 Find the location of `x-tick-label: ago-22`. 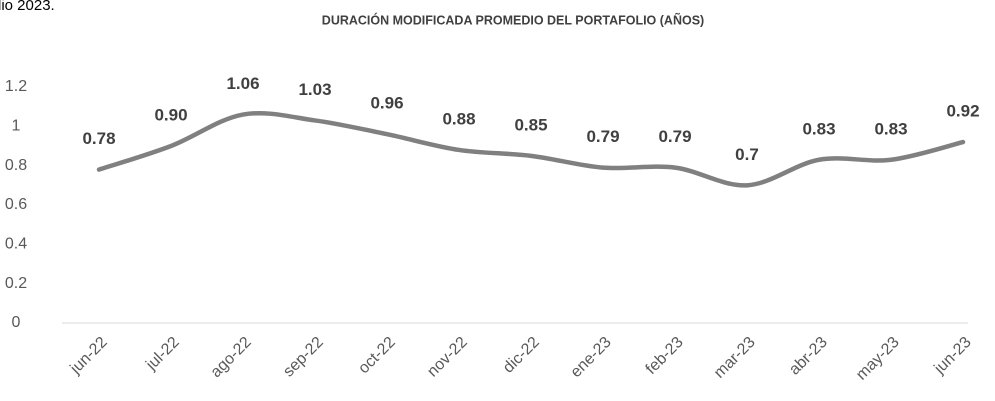

x-tick-label: ago-22 is located at coordinates (231, 357).